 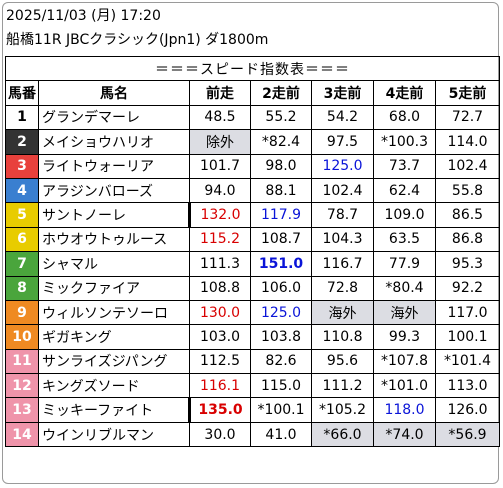 I want to click on speed-index-cell: 54.2, so click(x=342, y=117).